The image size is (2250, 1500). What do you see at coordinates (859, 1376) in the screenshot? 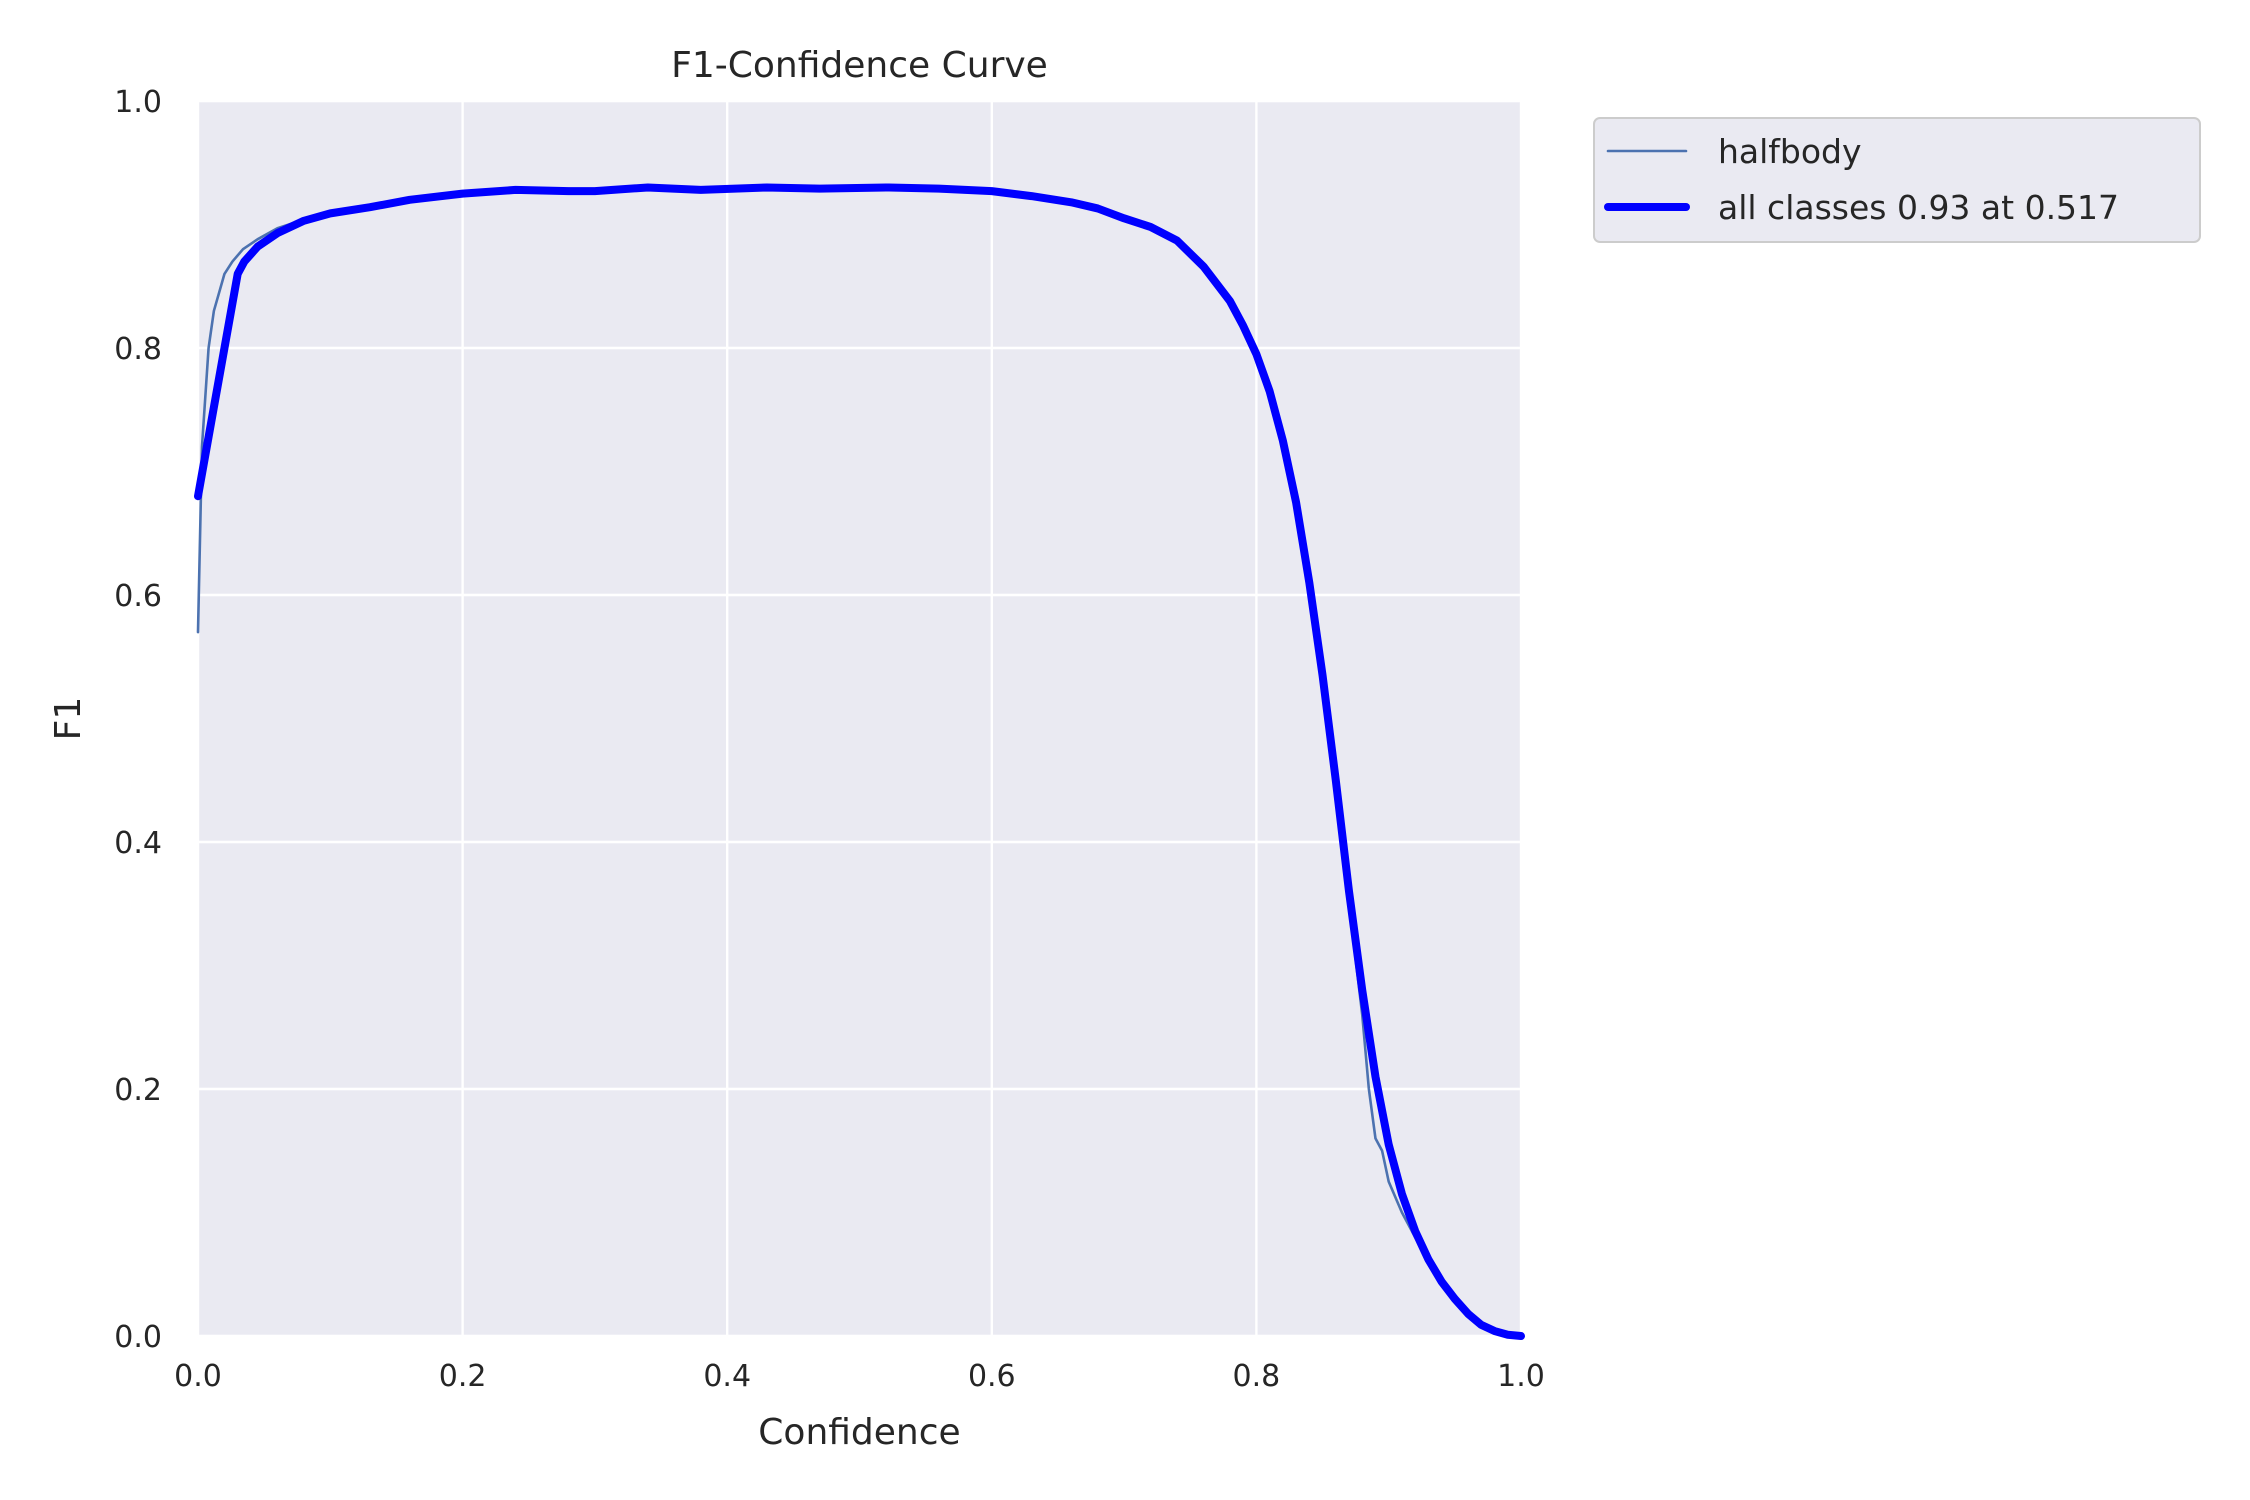
I see `x-axis-ticks: 0.0 0.2 0.4 0.6 0.8 1.0` at bounding box center [859, 1376].